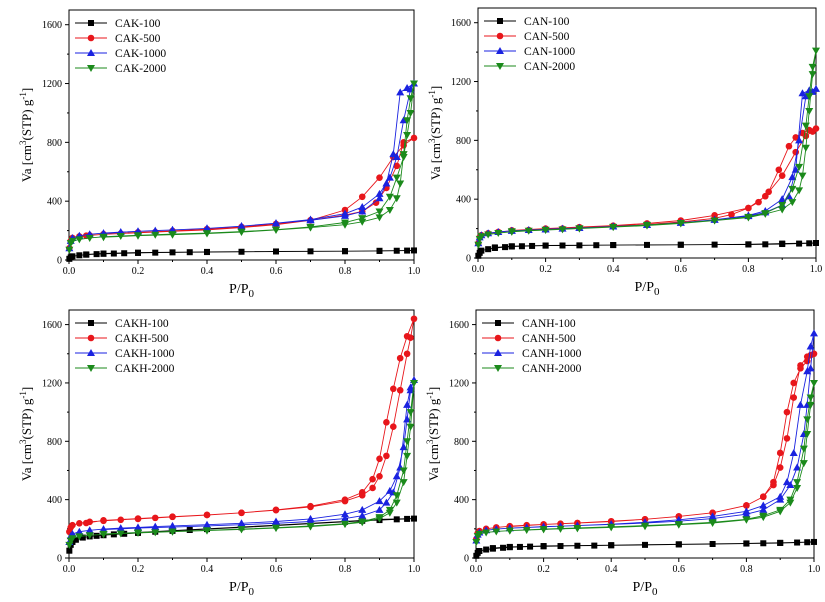 Image resolution: width=825 pixels, height=602 pixels. I want to click on y-tick-label: 400, so click(54, 202).